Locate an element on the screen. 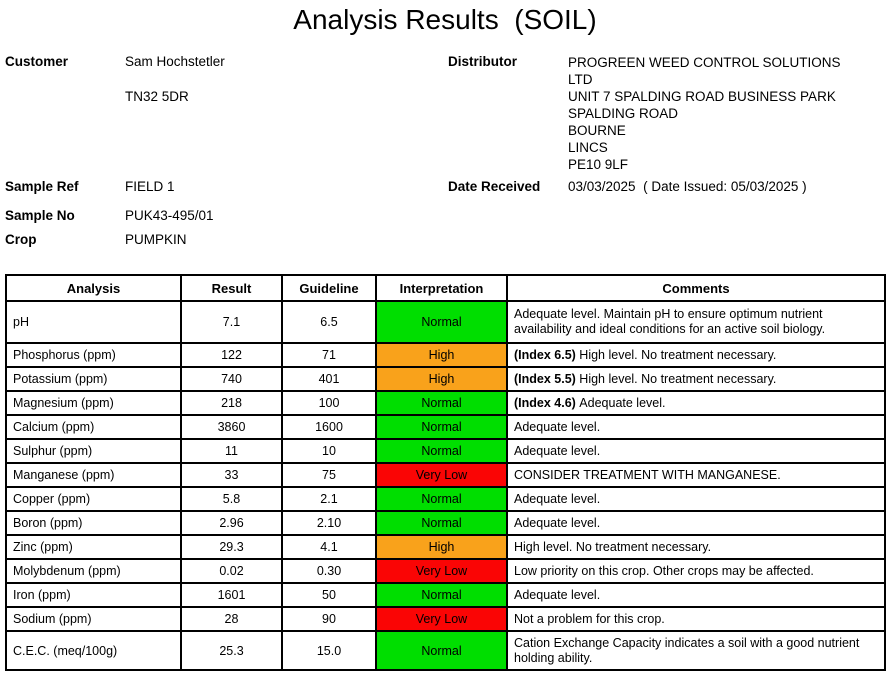 The height and width of the screenshot is (691, 890). header-interpretation: Interpretation is located at coordinates (441, 288).